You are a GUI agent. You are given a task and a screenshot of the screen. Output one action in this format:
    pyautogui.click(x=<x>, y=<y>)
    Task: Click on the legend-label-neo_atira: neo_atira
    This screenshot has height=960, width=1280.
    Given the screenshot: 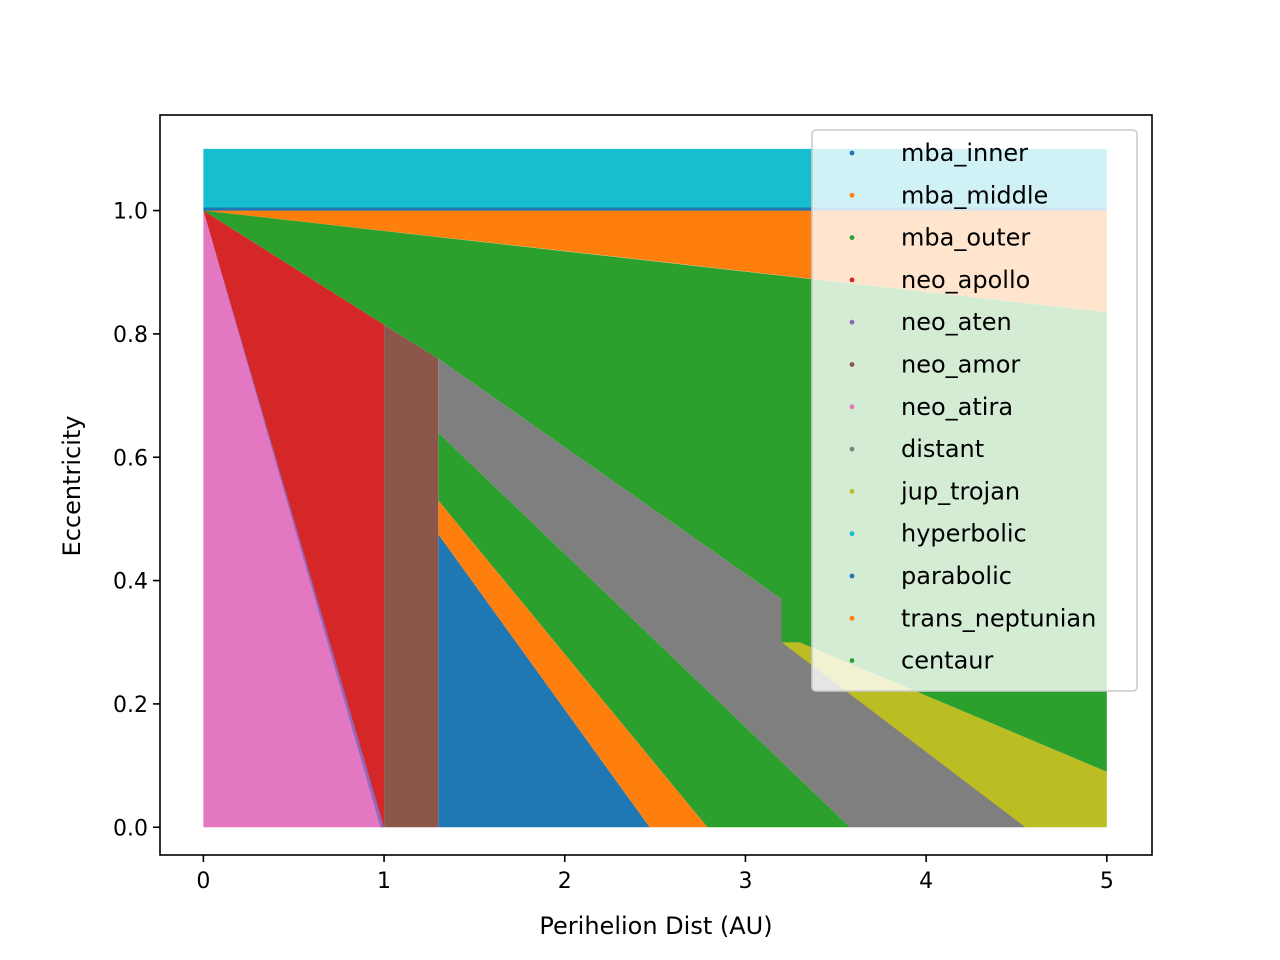 What is the action you would take?
    pyautogui.click(x=957, y=407)
    